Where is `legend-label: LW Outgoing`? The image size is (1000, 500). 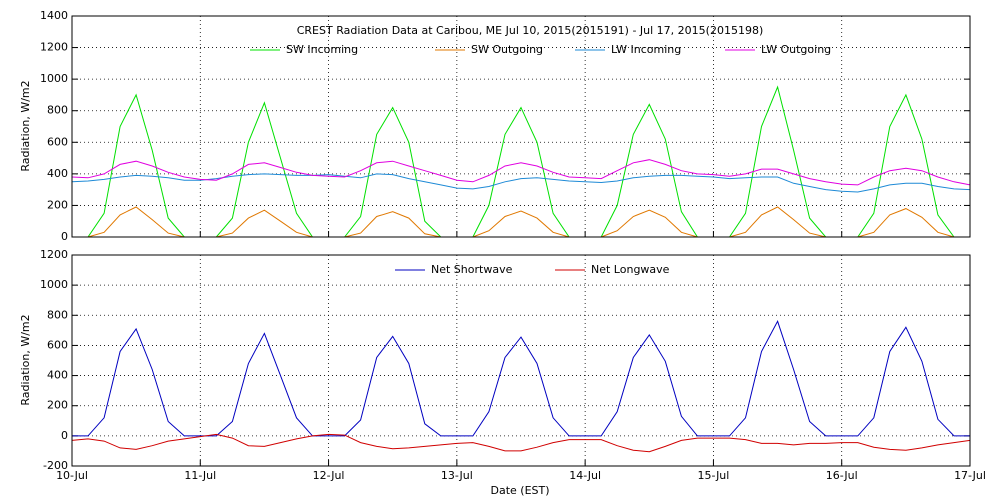
legend-label: LW Outgoing is located at coordinates (796, 49).